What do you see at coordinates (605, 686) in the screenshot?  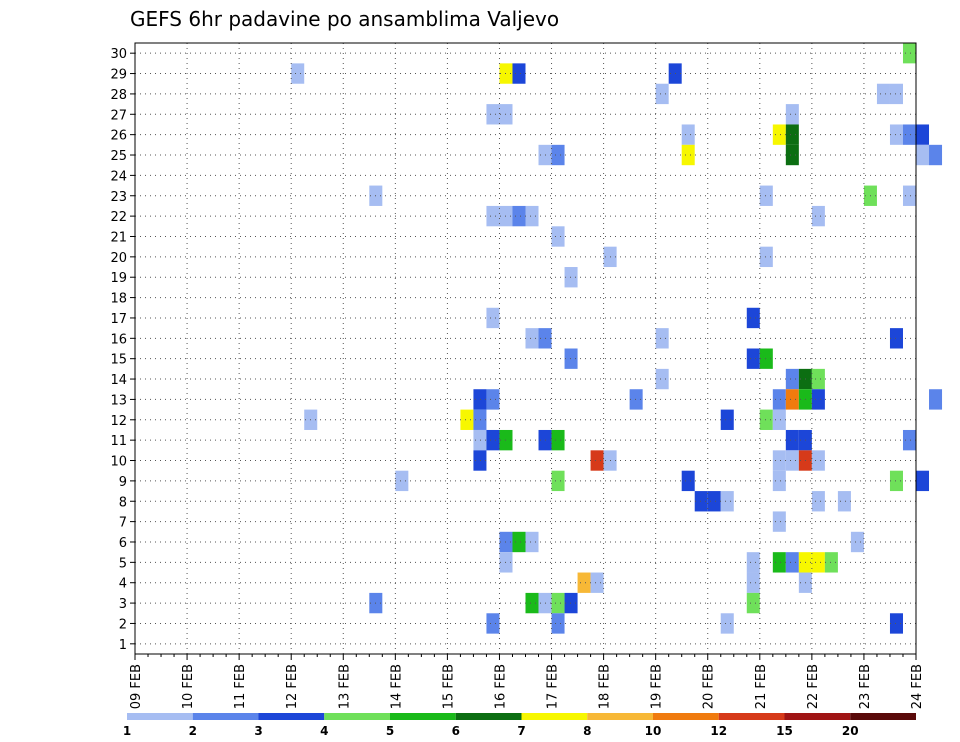 I see `x-tick-label: 18 FEB` at bounding box center [605, 686].